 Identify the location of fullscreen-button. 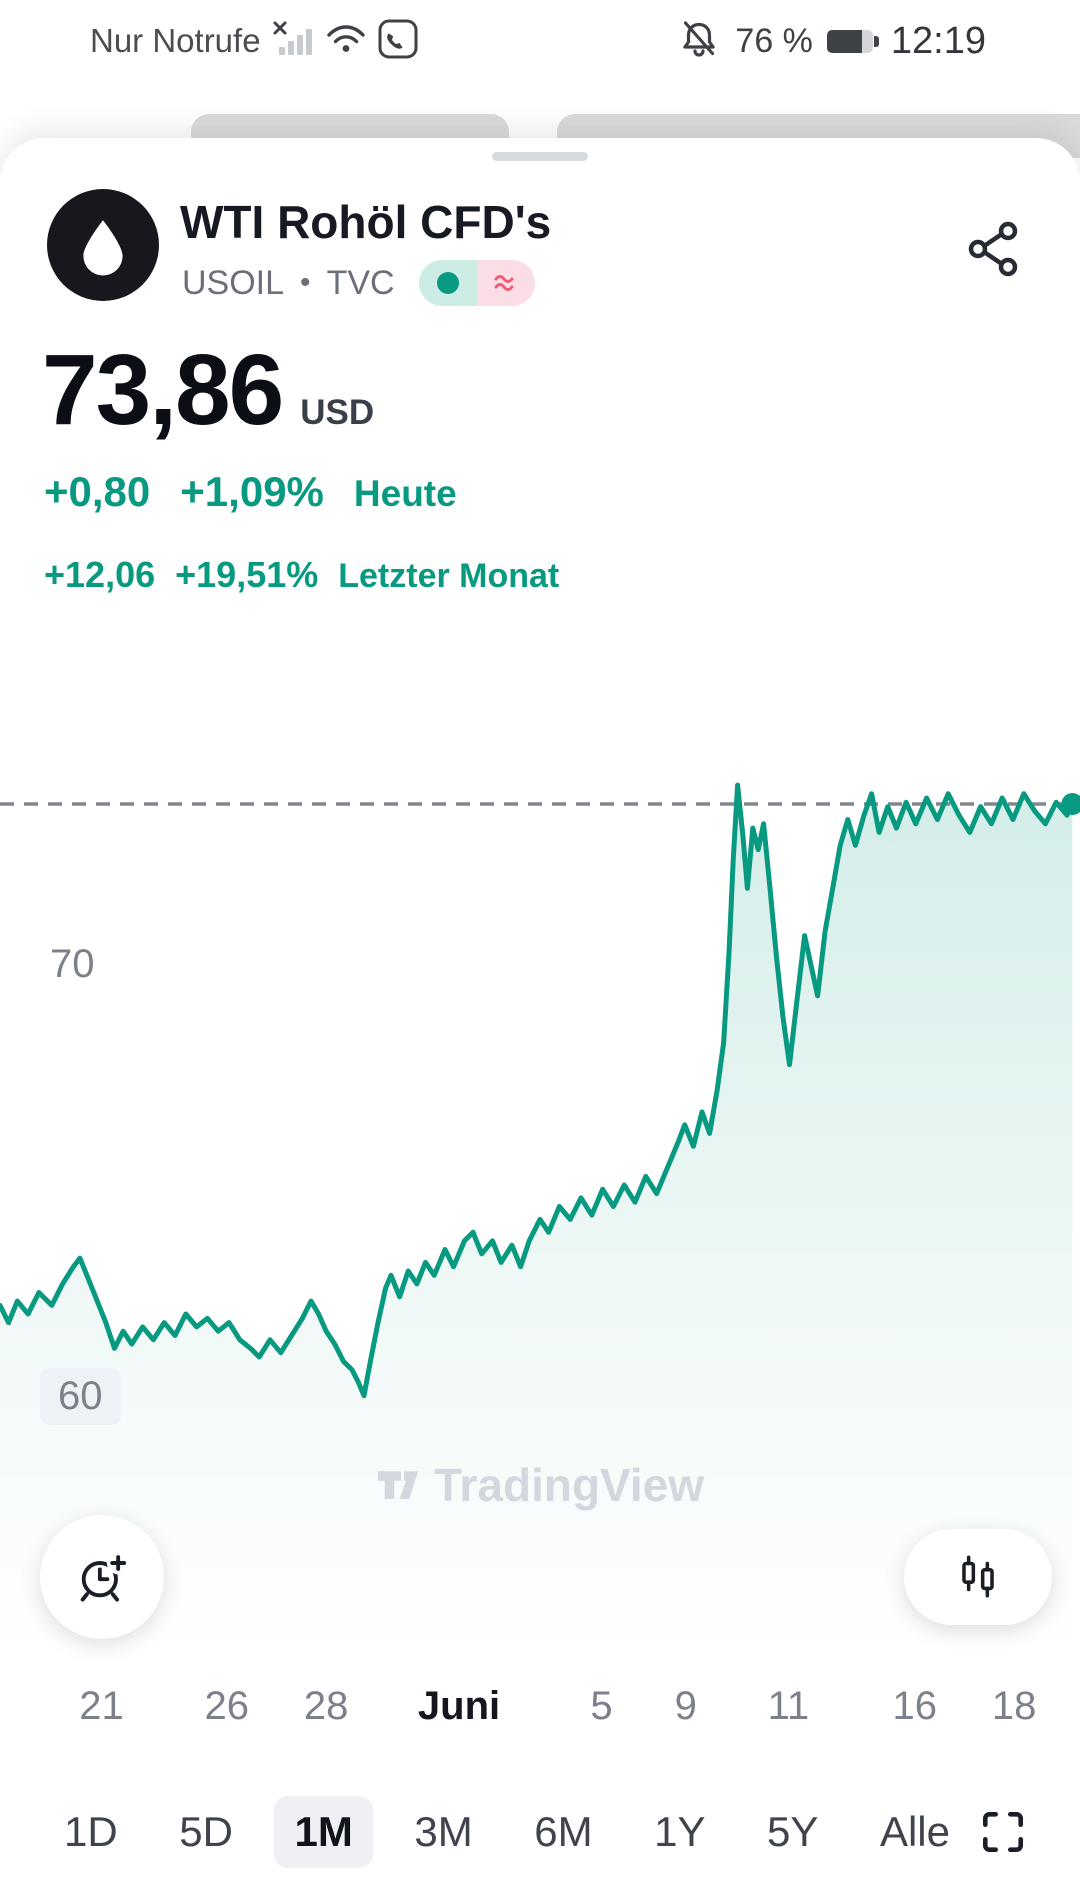
(1003, 1832).